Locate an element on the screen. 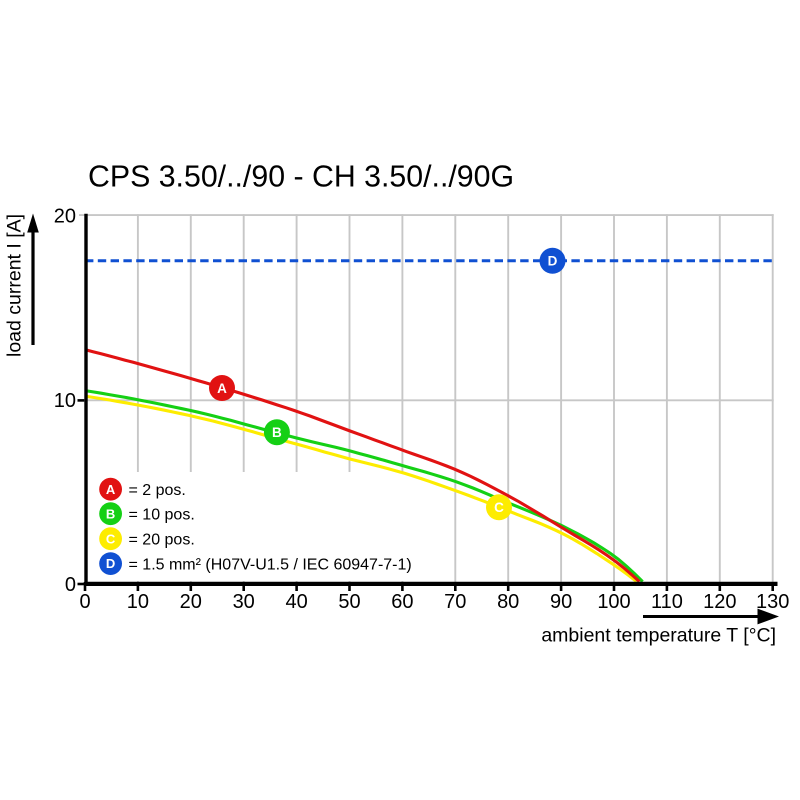 Image resolution: width=800 pixels, height=800 pixels. svg-text: ambient temperature T [°C] is located at coordinates (658, 635).